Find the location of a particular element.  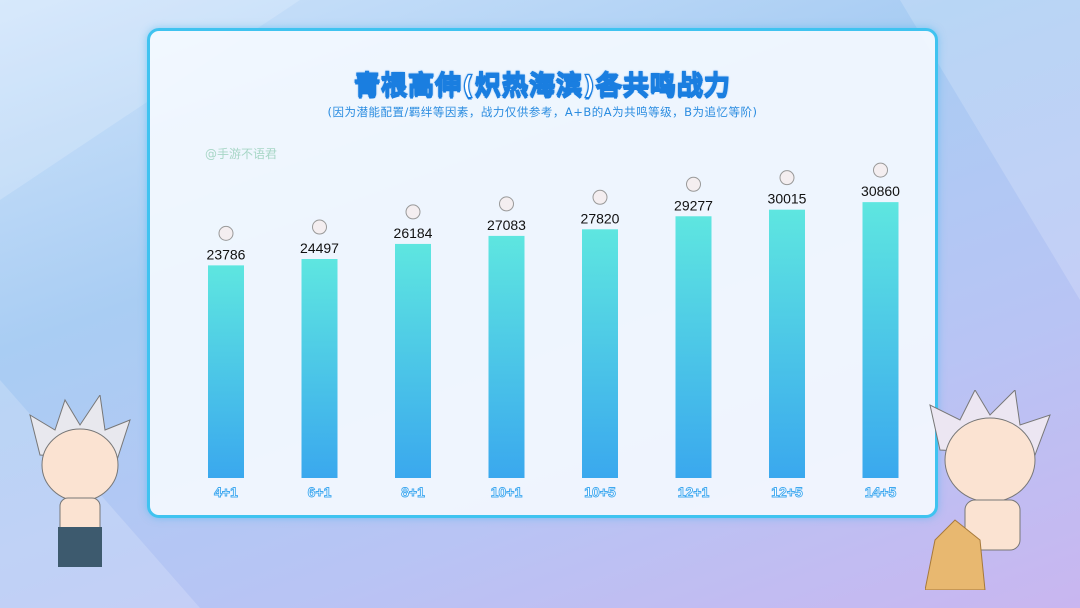

bar-4+1 is located at coordinates (226, 371).